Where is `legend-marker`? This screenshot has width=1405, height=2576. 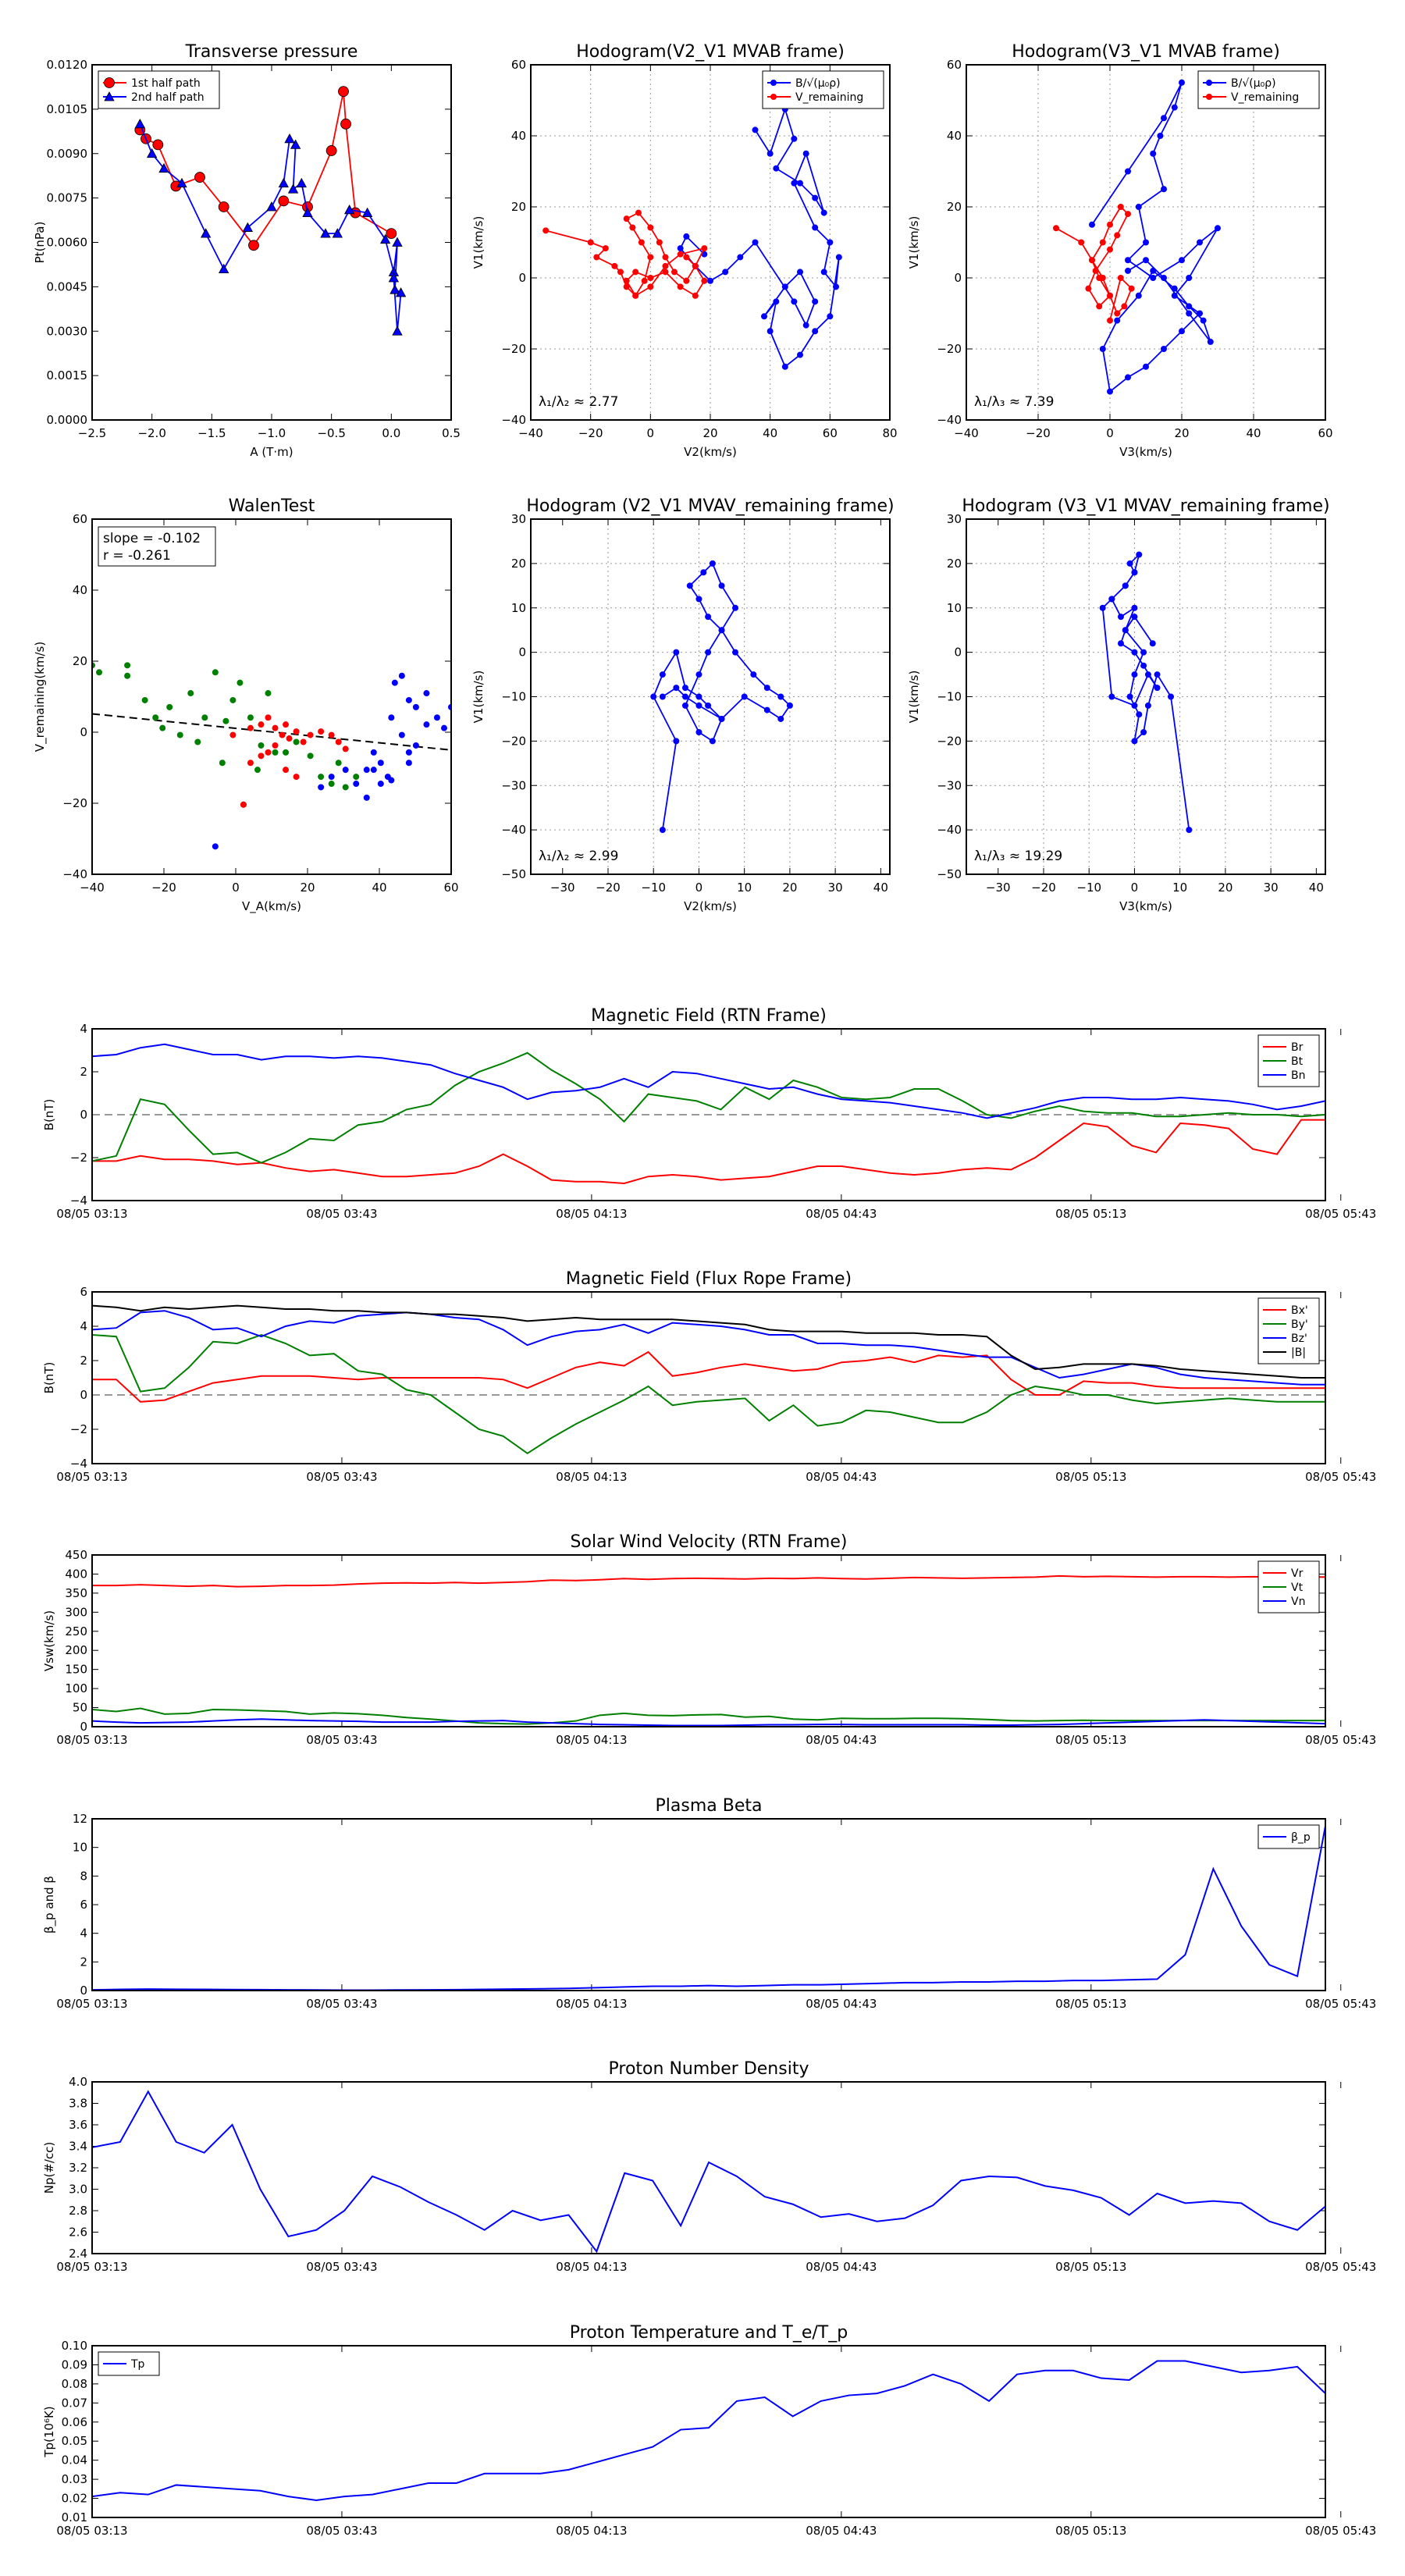
legend-marker is located at coordinates (774, 83).